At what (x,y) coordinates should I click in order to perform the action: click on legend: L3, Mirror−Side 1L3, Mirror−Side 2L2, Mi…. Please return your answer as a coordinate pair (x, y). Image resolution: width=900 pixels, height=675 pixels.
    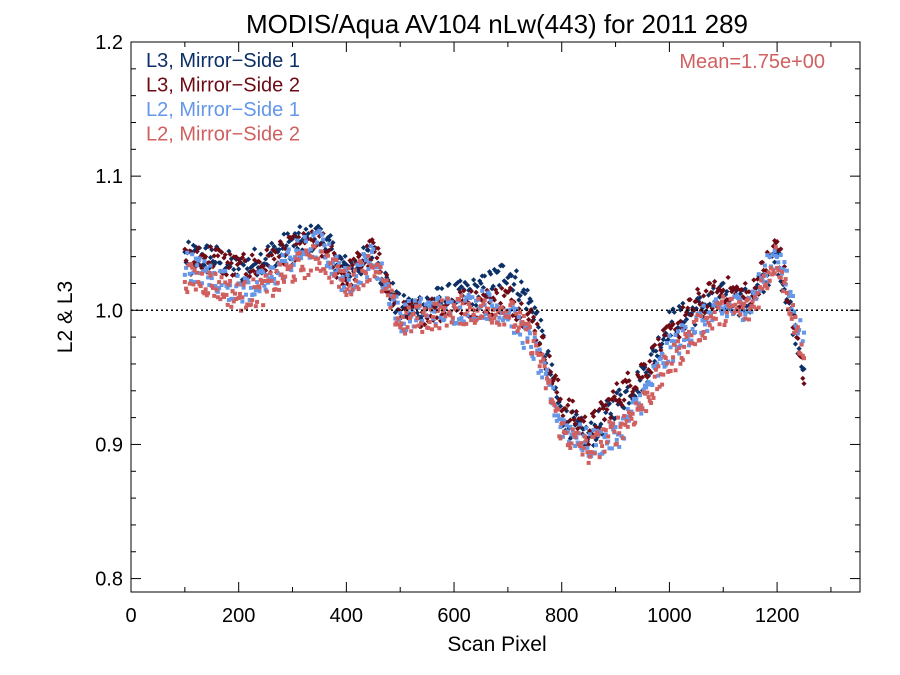
    Looking at the image, I should click on (223, 98).